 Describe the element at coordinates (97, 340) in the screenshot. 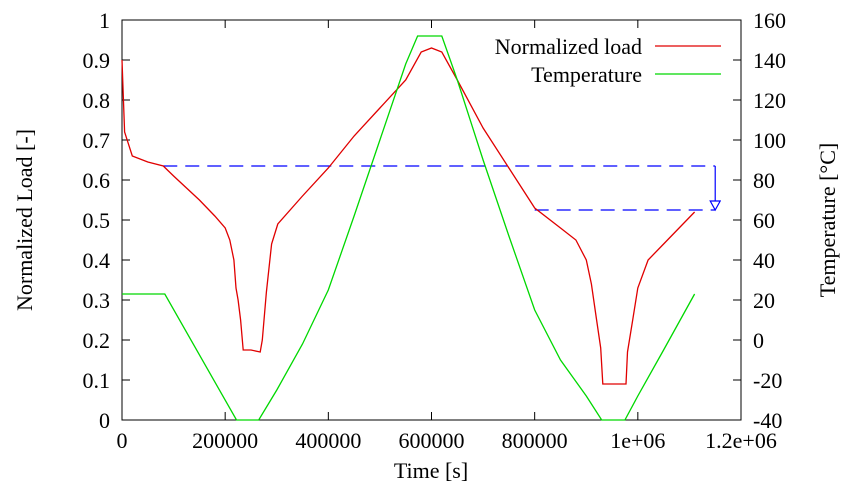

I see `y-tick-label: 0.2` at that location.